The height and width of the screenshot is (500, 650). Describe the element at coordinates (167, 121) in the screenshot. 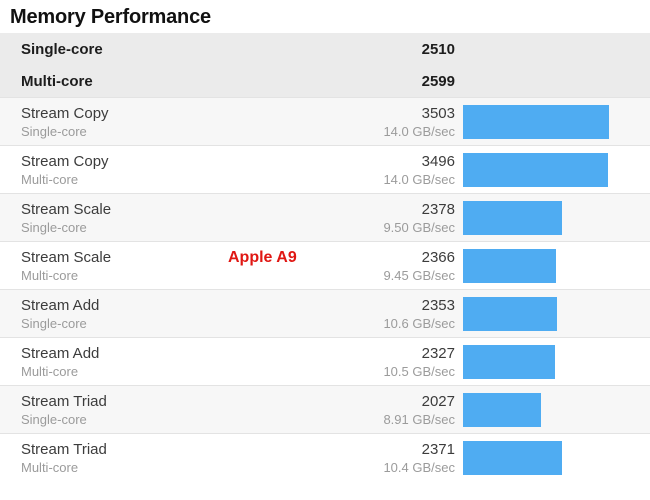

I see `test-name-cell: Stream Copy Single-core` at that location.